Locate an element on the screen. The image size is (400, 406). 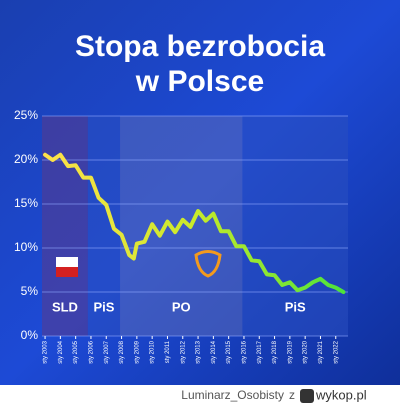
po-logo is located at coordinates (208, 264).